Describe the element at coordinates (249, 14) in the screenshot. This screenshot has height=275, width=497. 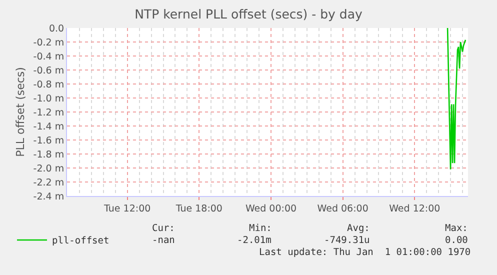
I see `chart-title: NTP kernel PLL offset (secs) - by day` at that location.